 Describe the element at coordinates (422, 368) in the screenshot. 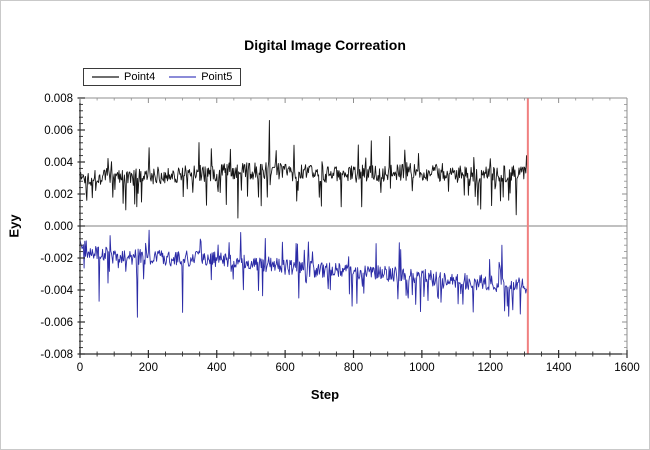

I see `x-tick-label: 1000` at that location.